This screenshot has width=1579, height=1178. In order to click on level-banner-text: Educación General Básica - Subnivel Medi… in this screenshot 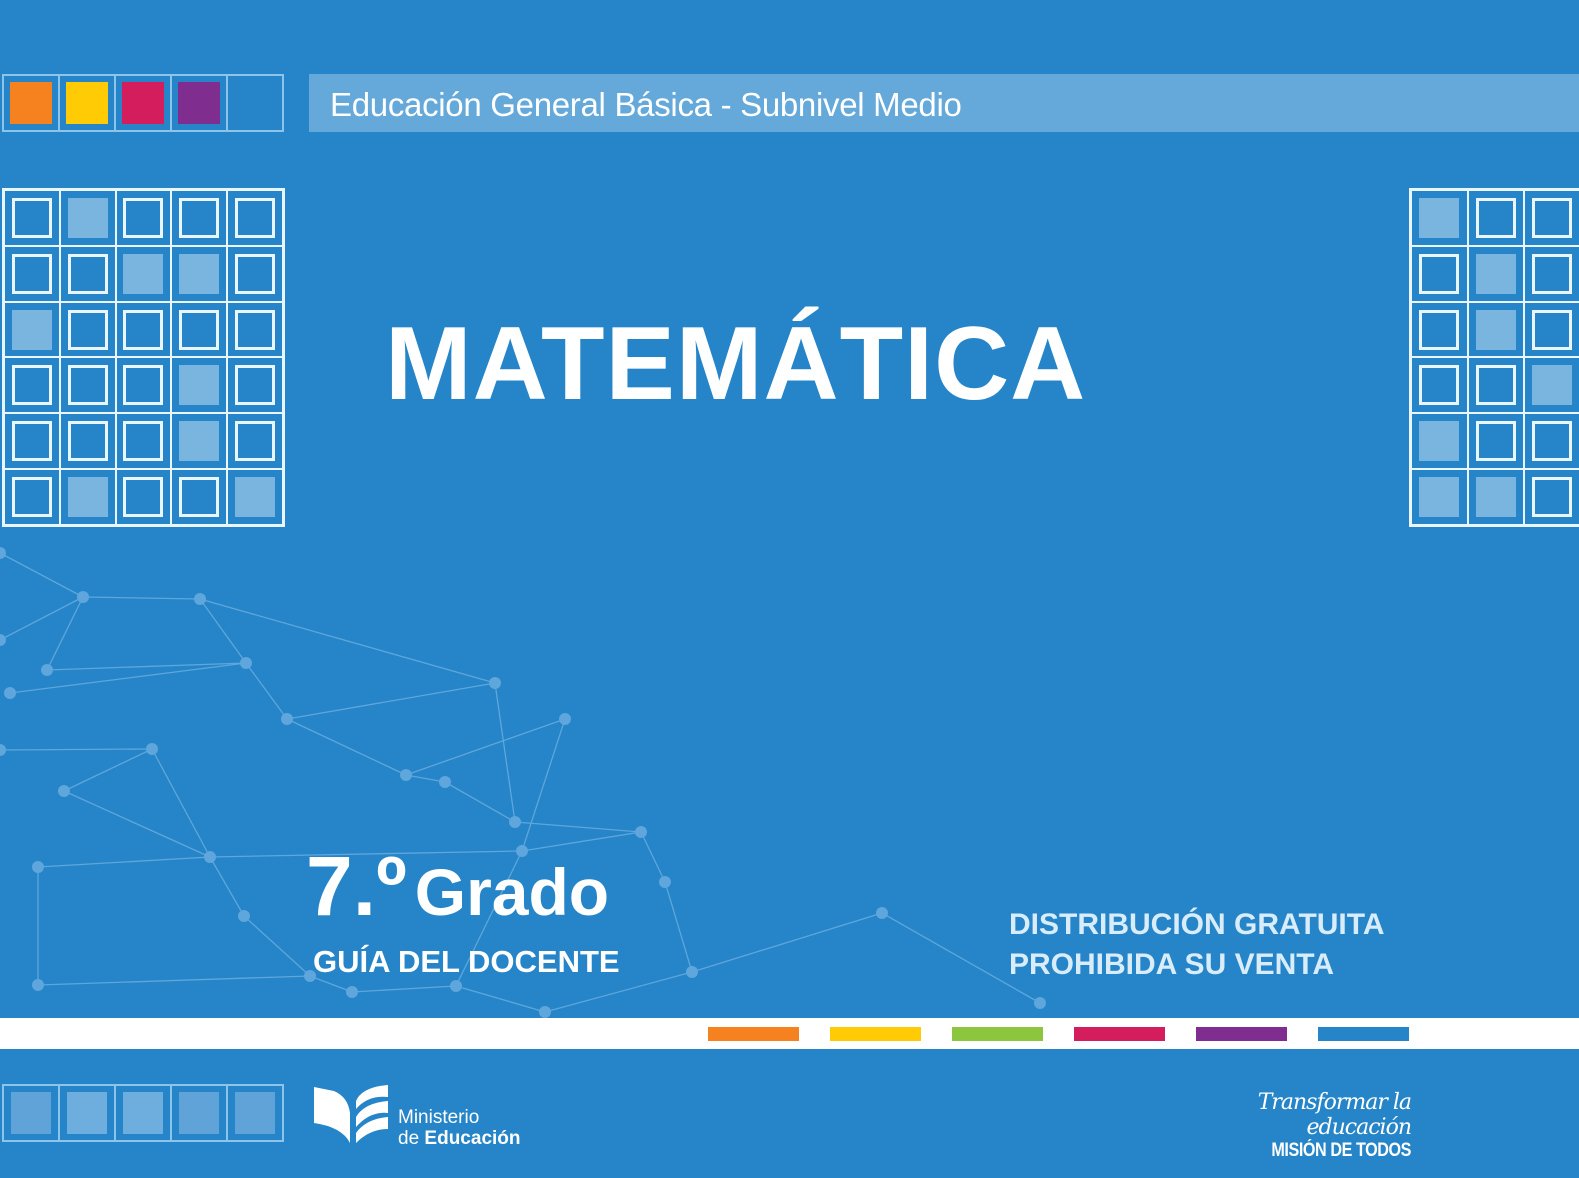, I will do `click(646, 104)`.